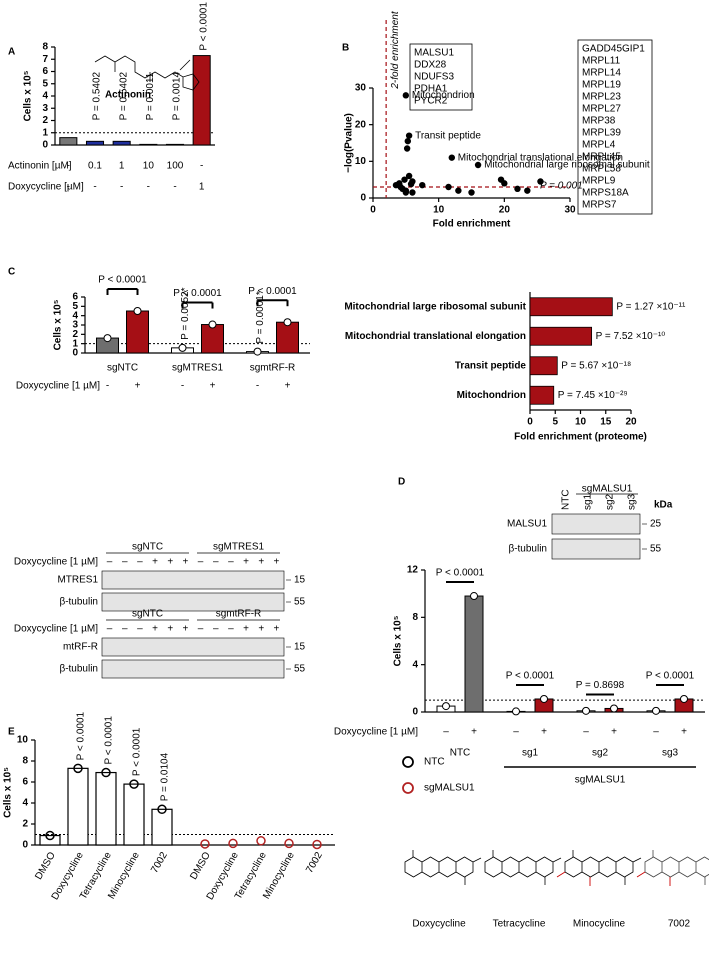  Describe the element at coordinates (260, 317) in the screenshot. I see `p-label: P = 0.0001*` at that location.